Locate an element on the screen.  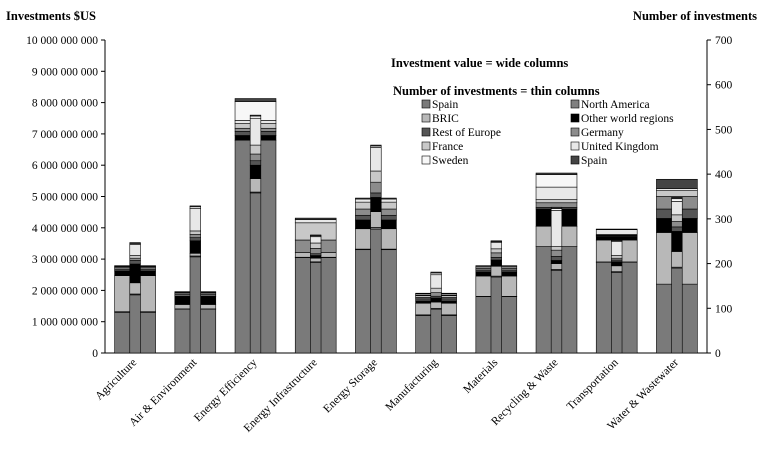
legend-label: Other world regions is located at coordinates (627, 119).